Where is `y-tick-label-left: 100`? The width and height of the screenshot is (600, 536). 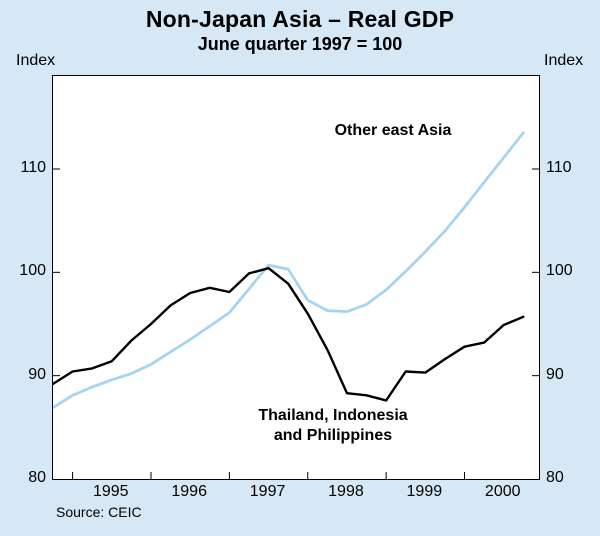 y-tick-label-left: 100 is located at coordinates (32, 271).